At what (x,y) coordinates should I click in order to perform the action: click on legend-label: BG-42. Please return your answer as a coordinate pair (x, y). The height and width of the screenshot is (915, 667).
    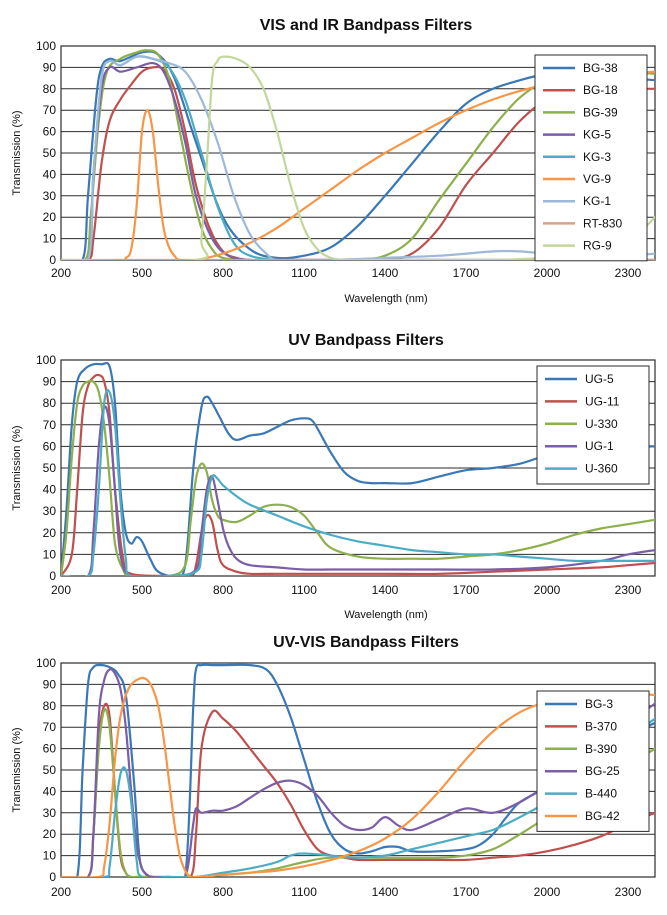
    Looking at the image, I should click on (602, 816).